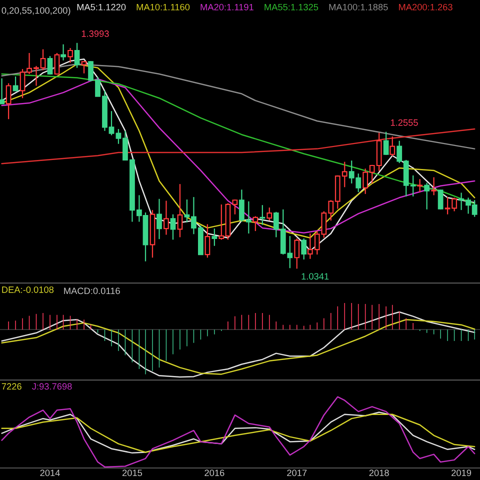 The height and width of the screenshot is (480, 480). I want to click on text: MA20:1.1191, so click(227, 7).